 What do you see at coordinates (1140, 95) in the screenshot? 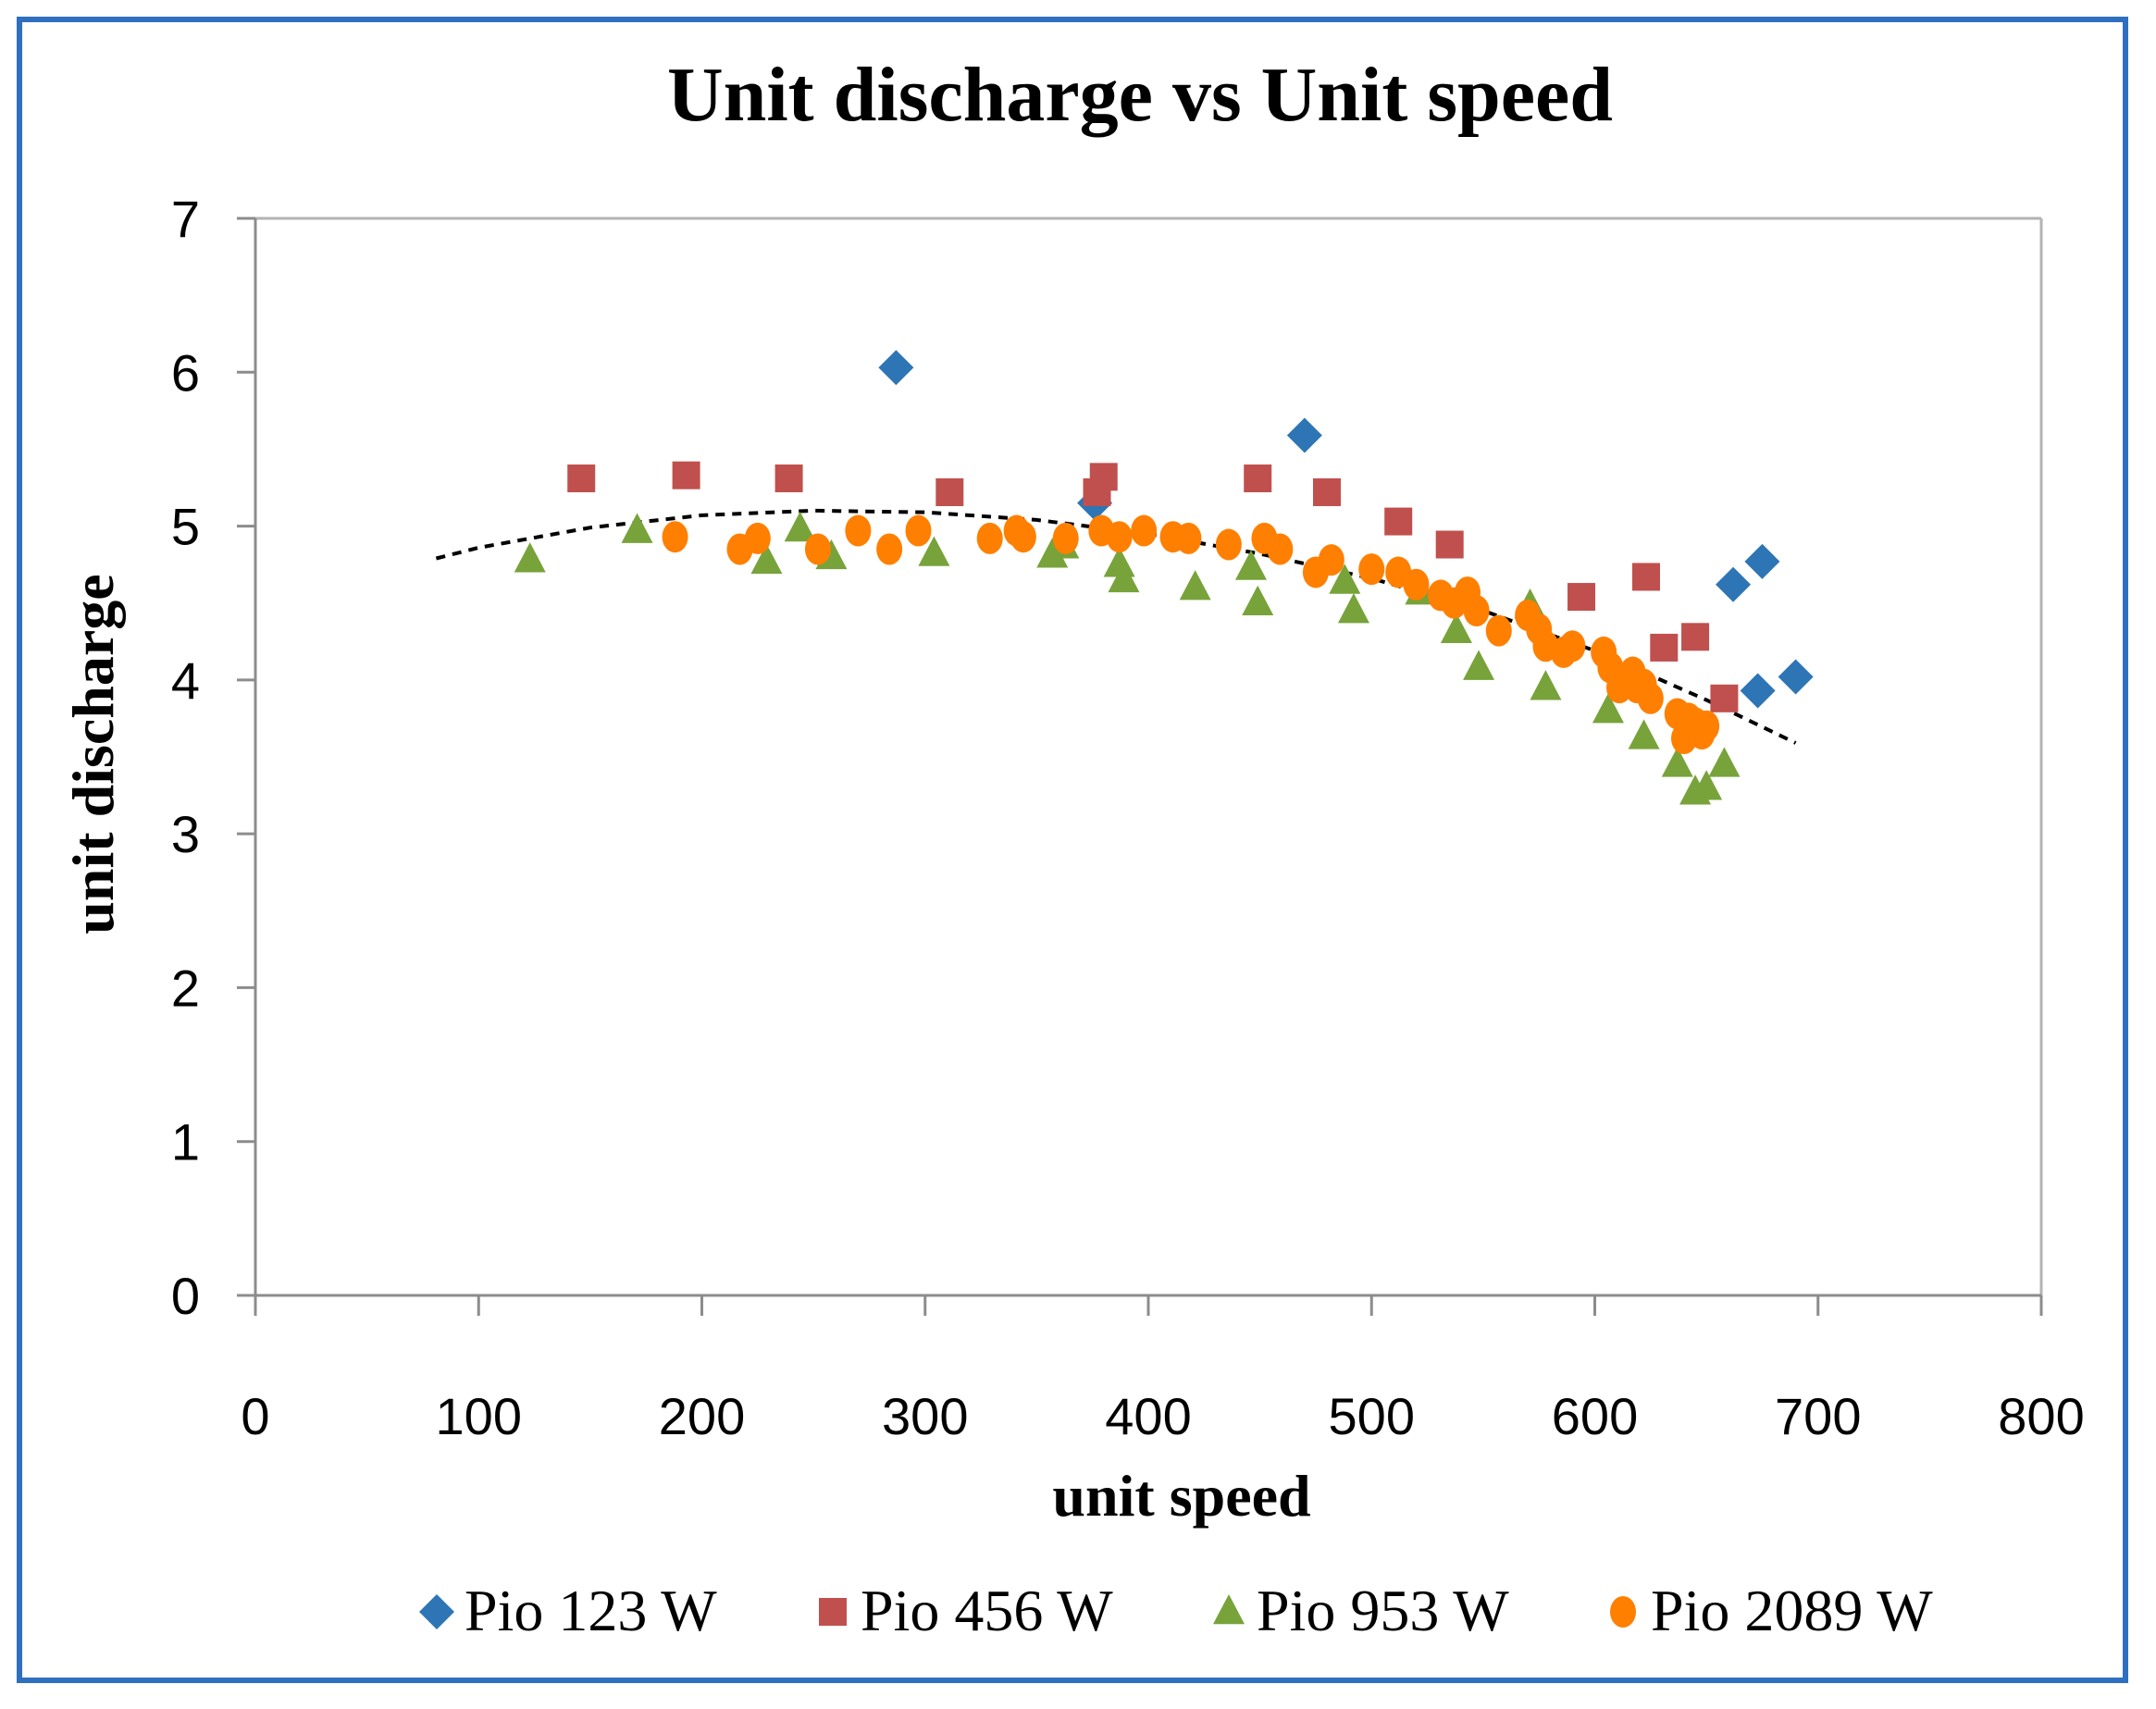
I see `chart-title: Unit discharge vs Unit speed` at bounding box center [1140, 95].